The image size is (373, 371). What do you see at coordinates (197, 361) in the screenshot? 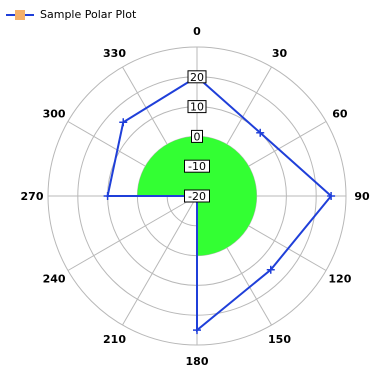
I see `angle-tick-180: 180` at bounding box center [197, 361].